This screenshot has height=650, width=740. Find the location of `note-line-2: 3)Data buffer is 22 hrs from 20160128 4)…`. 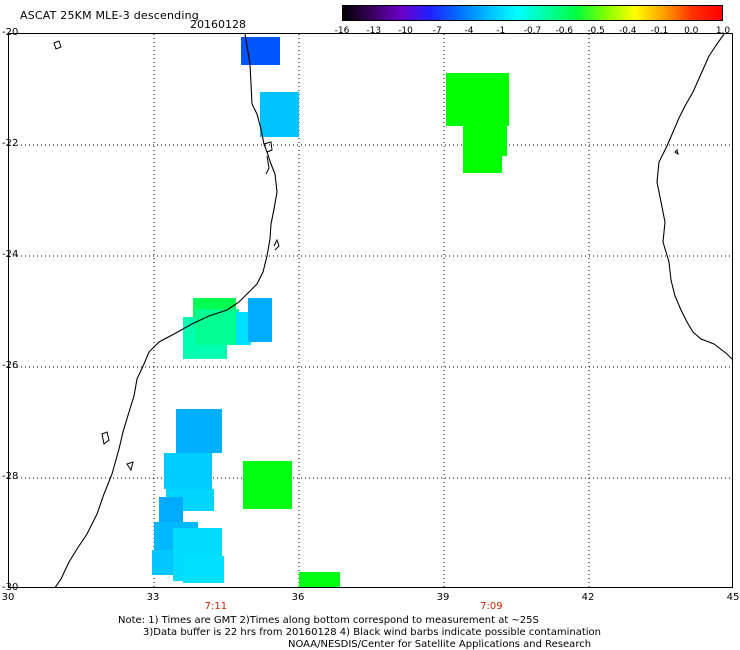

note-line-2: 3)Data buffer is 22 hrs from 20160128 4)… is located at coordinates (372, 632).